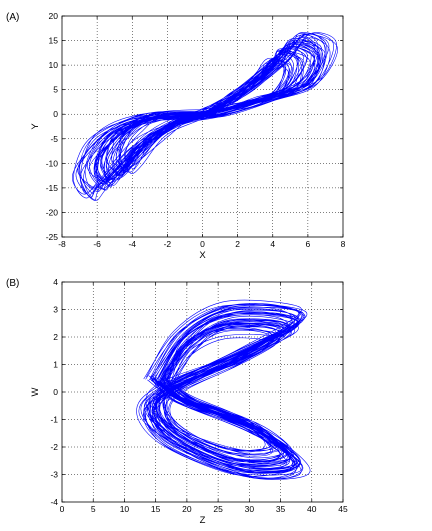 The image size is (432, 531). I want to click on y-tick-label: -3, so click(54, 475).